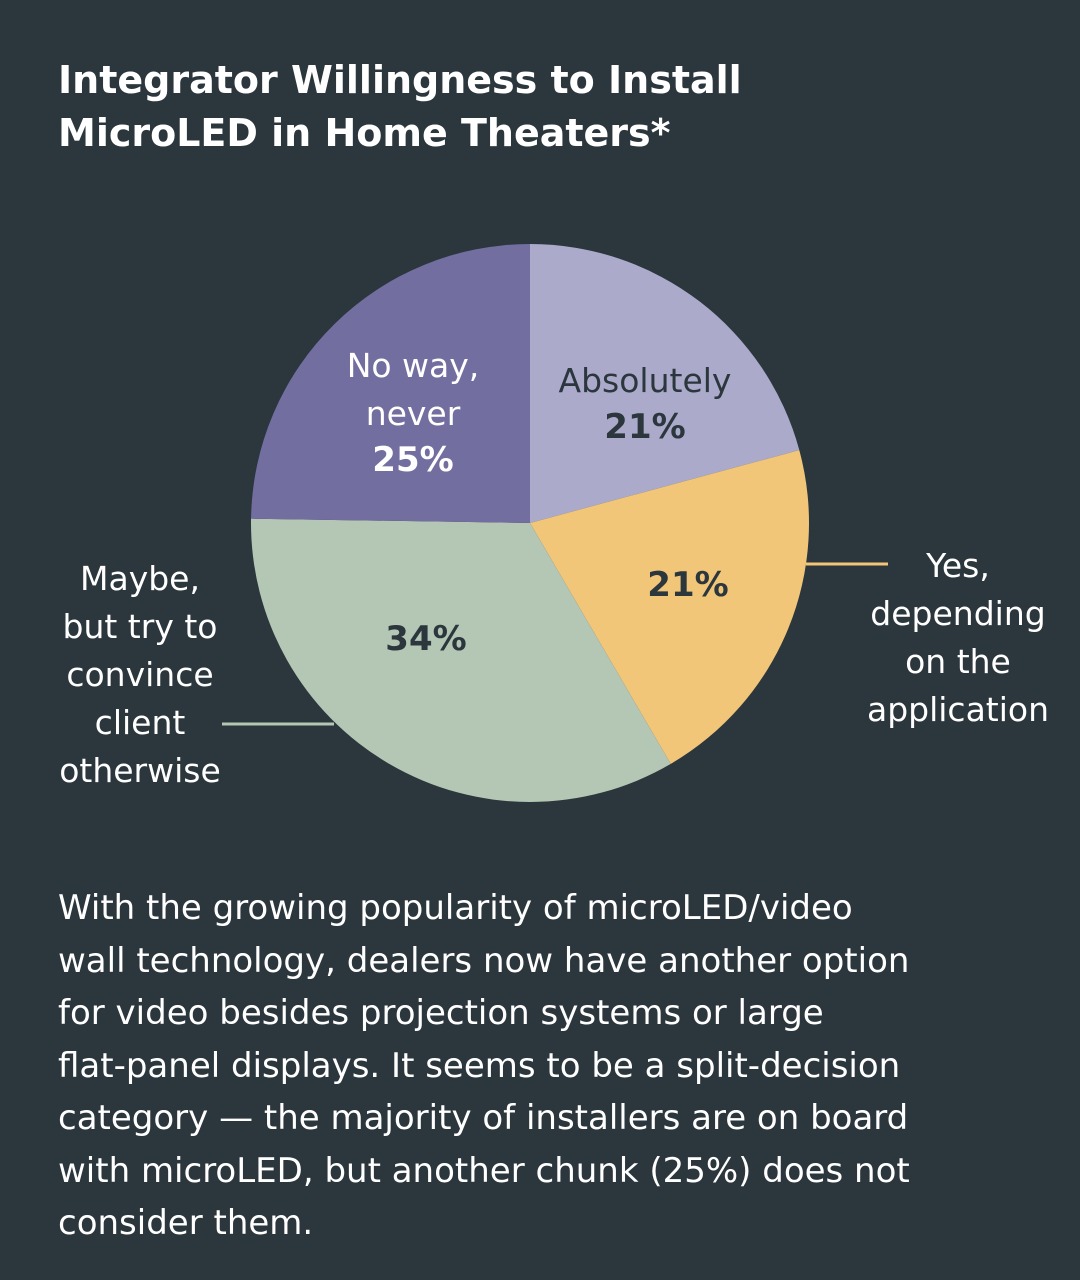 This screenshot has height=1280, width=1080. I want to click on slice-label-absolutely: Absolutely, so click(645, 380).